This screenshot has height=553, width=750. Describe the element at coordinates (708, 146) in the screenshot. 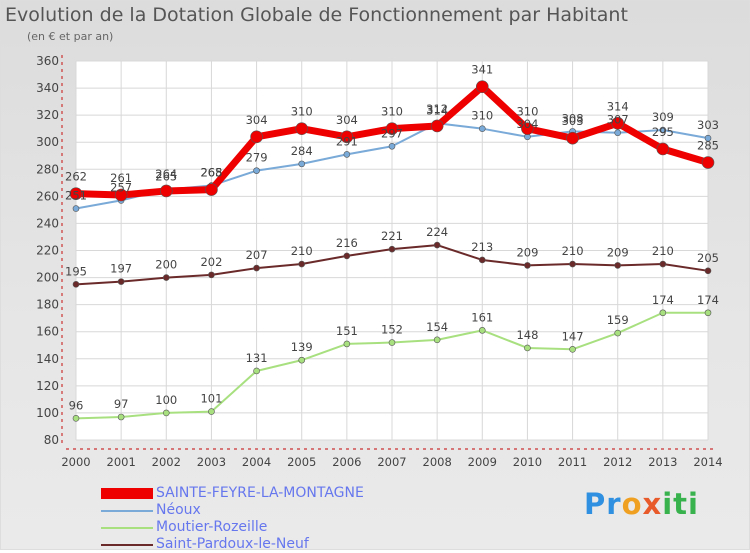

I see `data-label: 285` at that location.